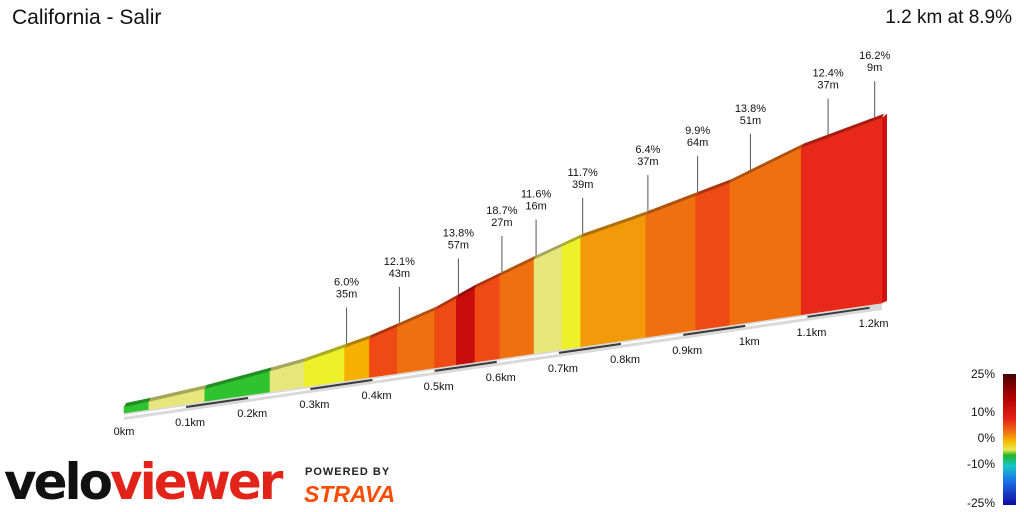 Image resolution: width=1024 pixels, height=512 pixels. Describe the element at coordinates (982, 412) in the screenshot. I see `legend-label-10: 10%` at that location.